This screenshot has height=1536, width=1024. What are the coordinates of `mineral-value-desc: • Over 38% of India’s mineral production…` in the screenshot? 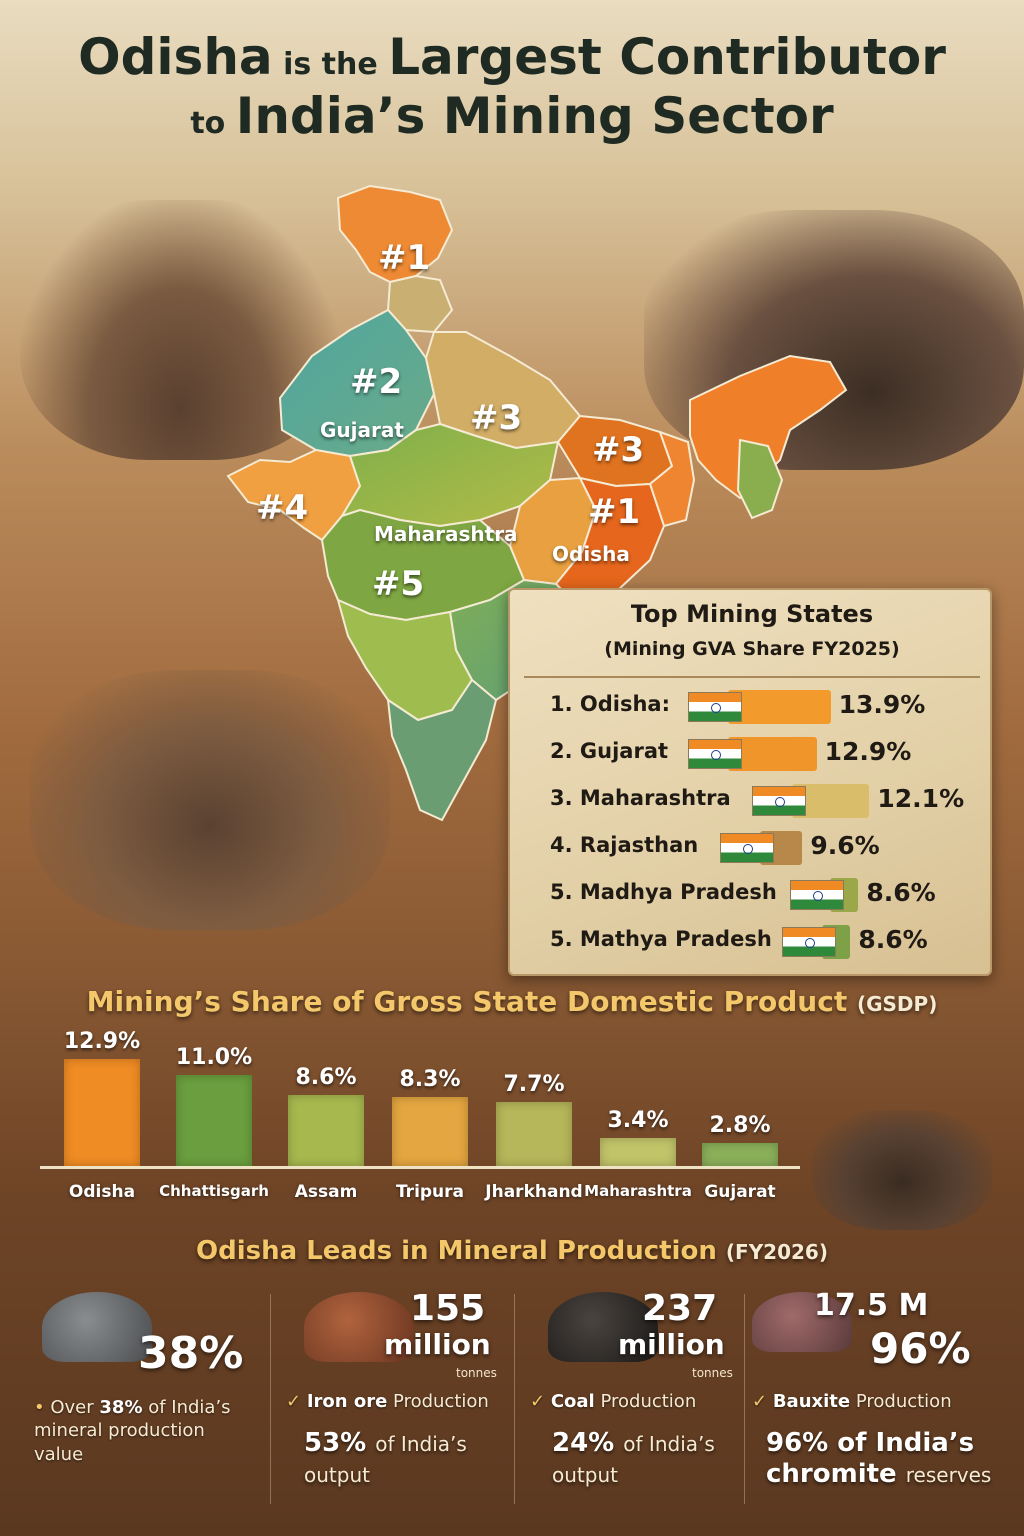 It's located at (132, 1431).